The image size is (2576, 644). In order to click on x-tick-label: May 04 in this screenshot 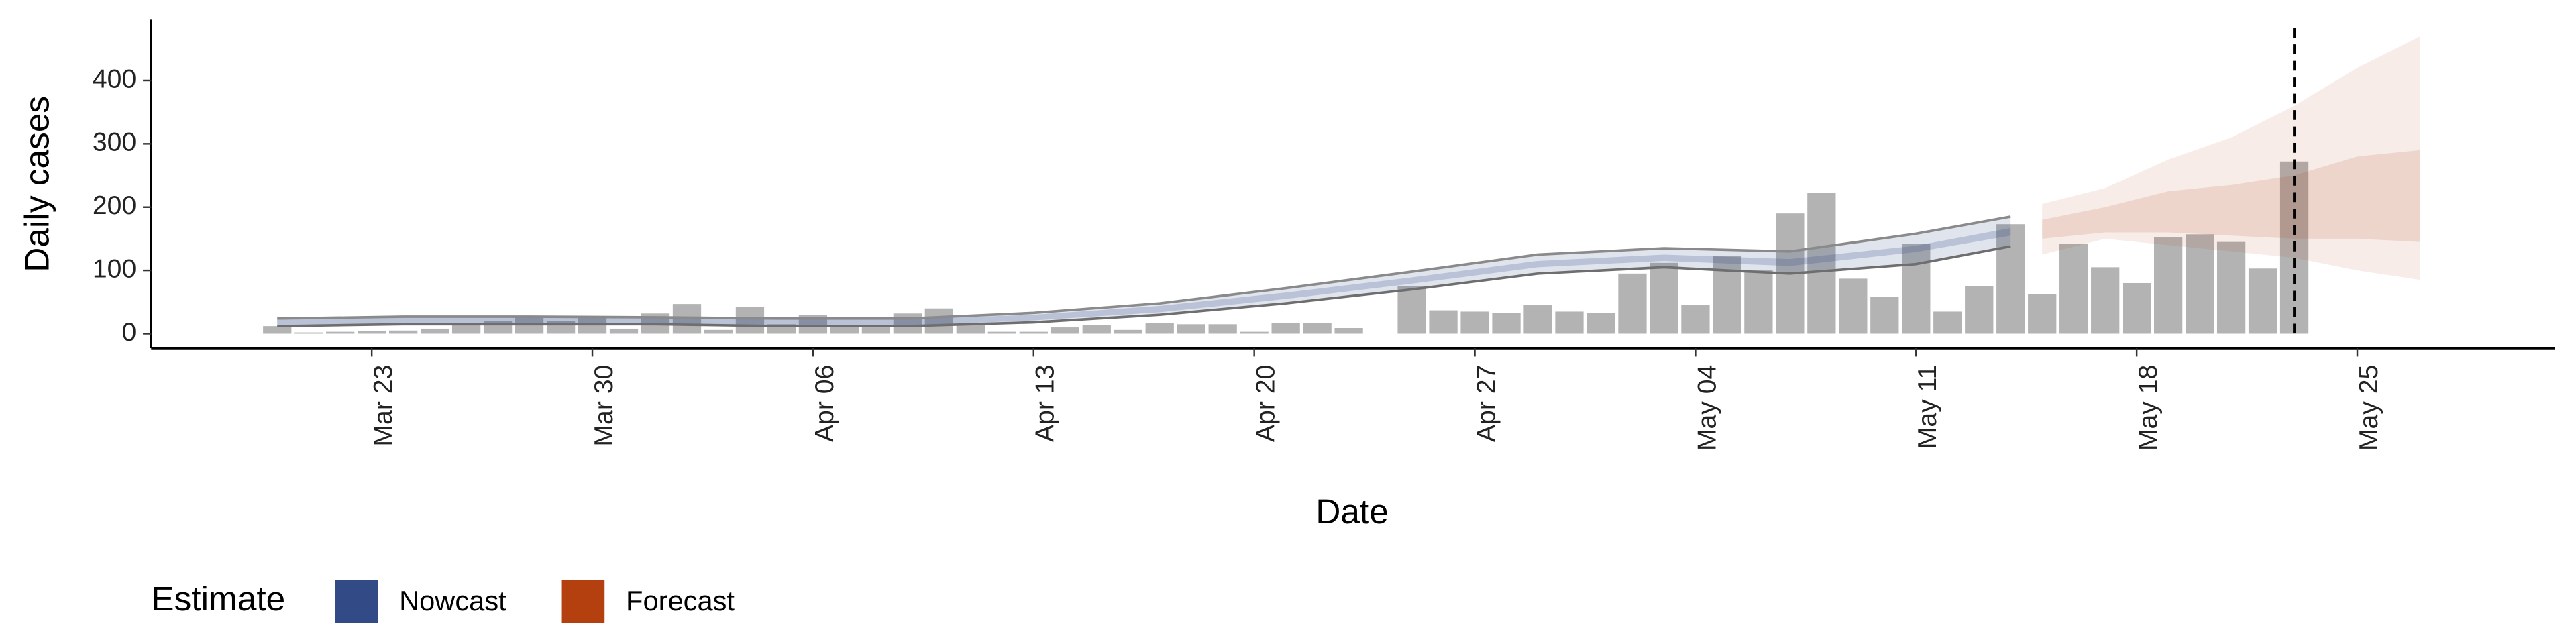, I will do `click(1707, 408)`.